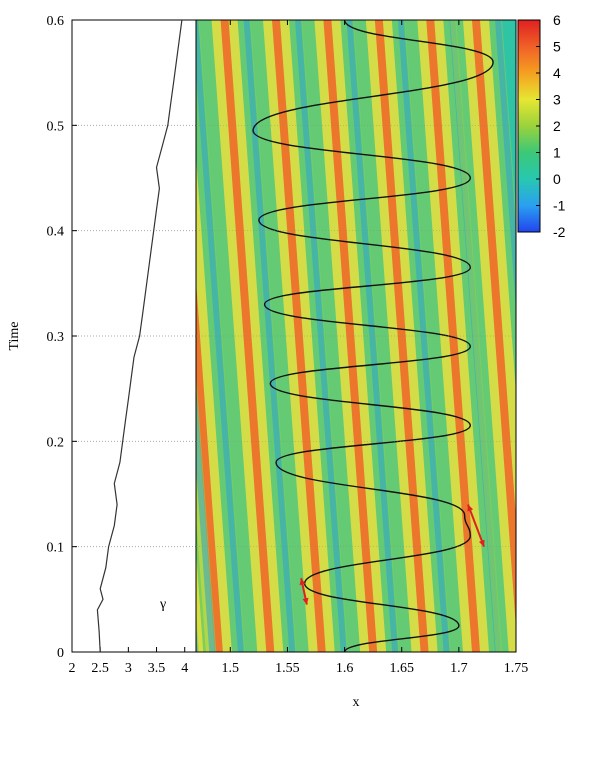  Describe the element at coordinates (557, 20) in the screenshot. I see `colorbar-tick-label: 6` at that location.